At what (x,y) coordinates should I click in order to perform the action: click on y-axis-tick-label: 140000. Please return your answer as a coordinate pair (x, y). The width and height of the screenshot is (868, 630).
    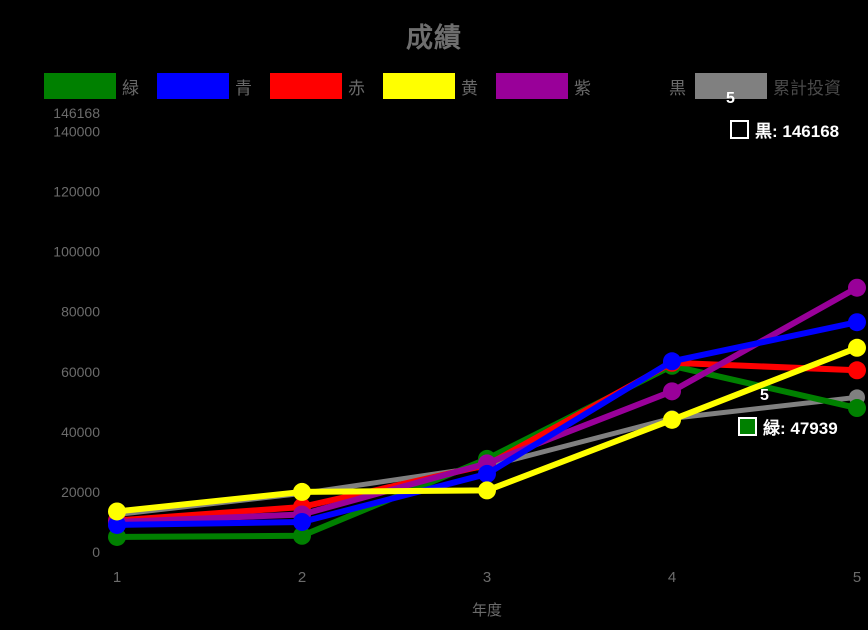
    Looking at the image, I should click on (76, 132).